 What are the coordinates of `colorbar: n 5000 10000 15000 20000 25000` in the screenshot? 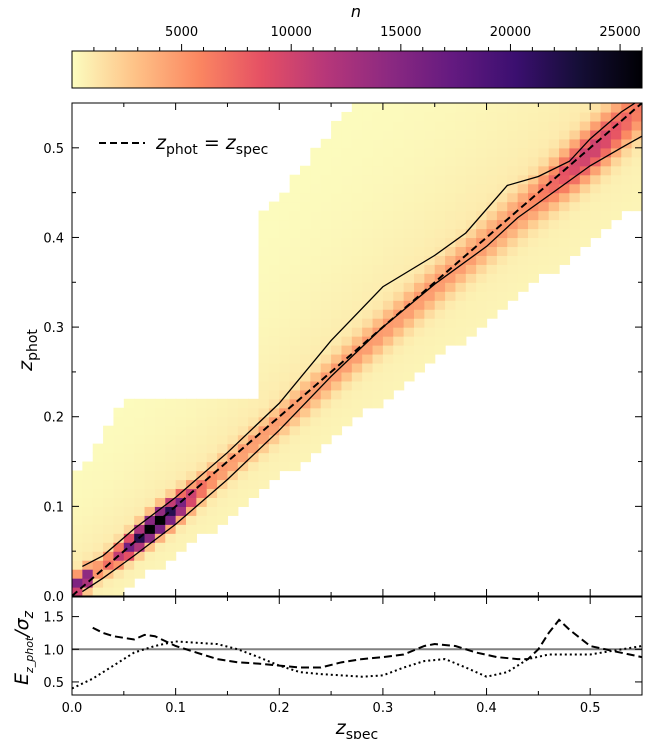 It's located at (357, 45).